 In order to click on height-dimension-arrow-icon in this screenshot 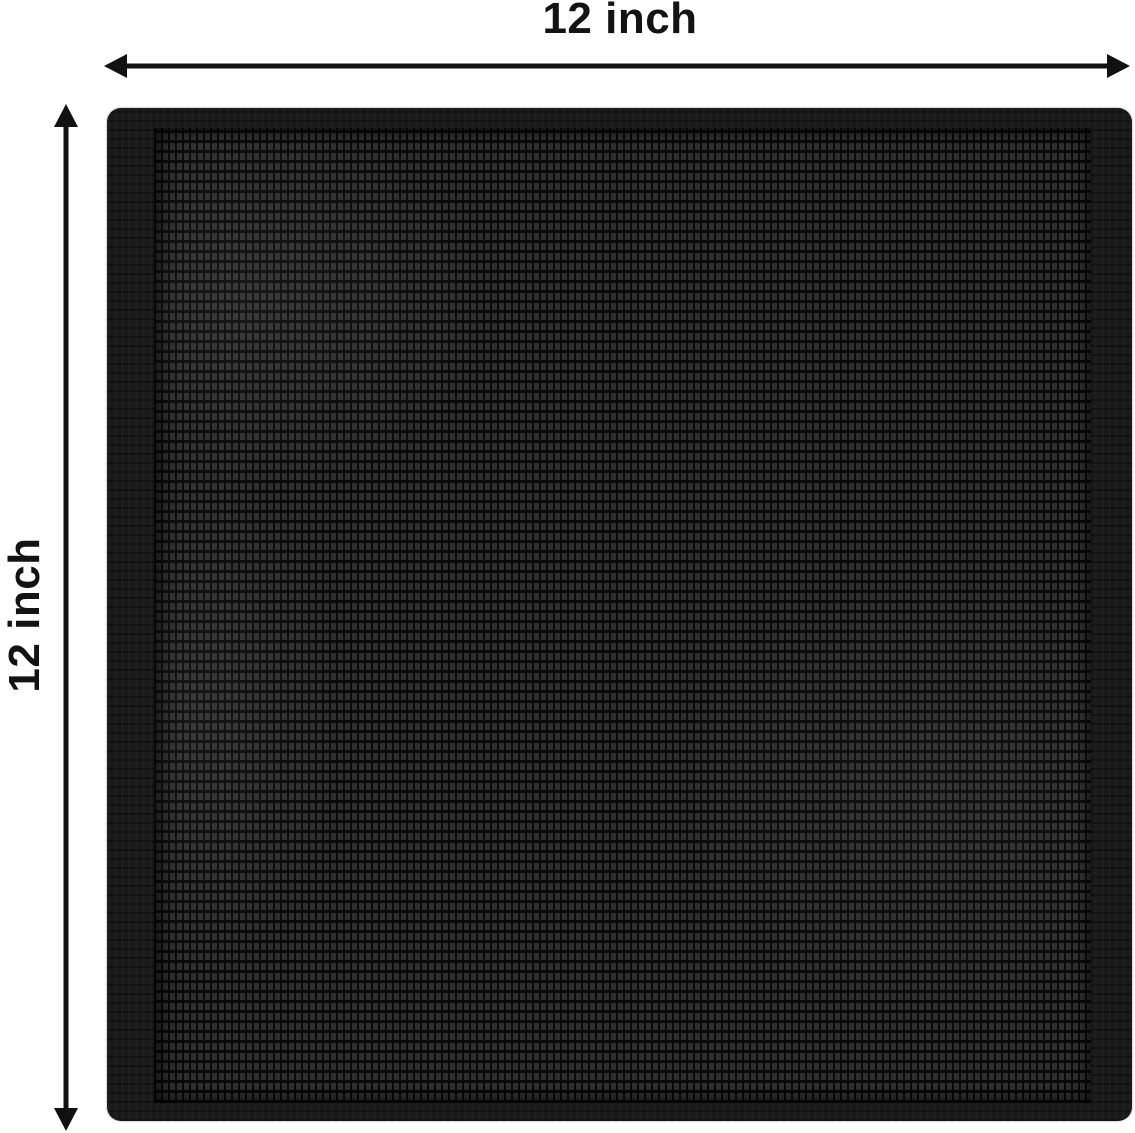, I will do `click(66, 617)`.